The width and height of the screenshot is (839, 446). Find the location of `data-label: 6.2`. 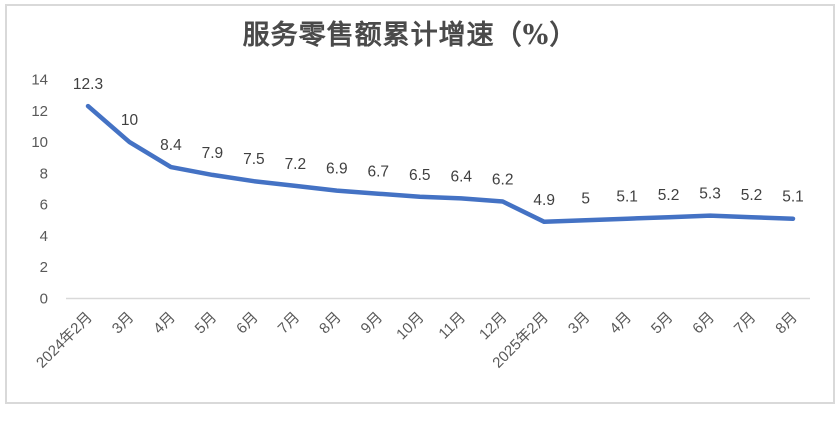

data-label: 6.2 is located at coordinates (503, 180).